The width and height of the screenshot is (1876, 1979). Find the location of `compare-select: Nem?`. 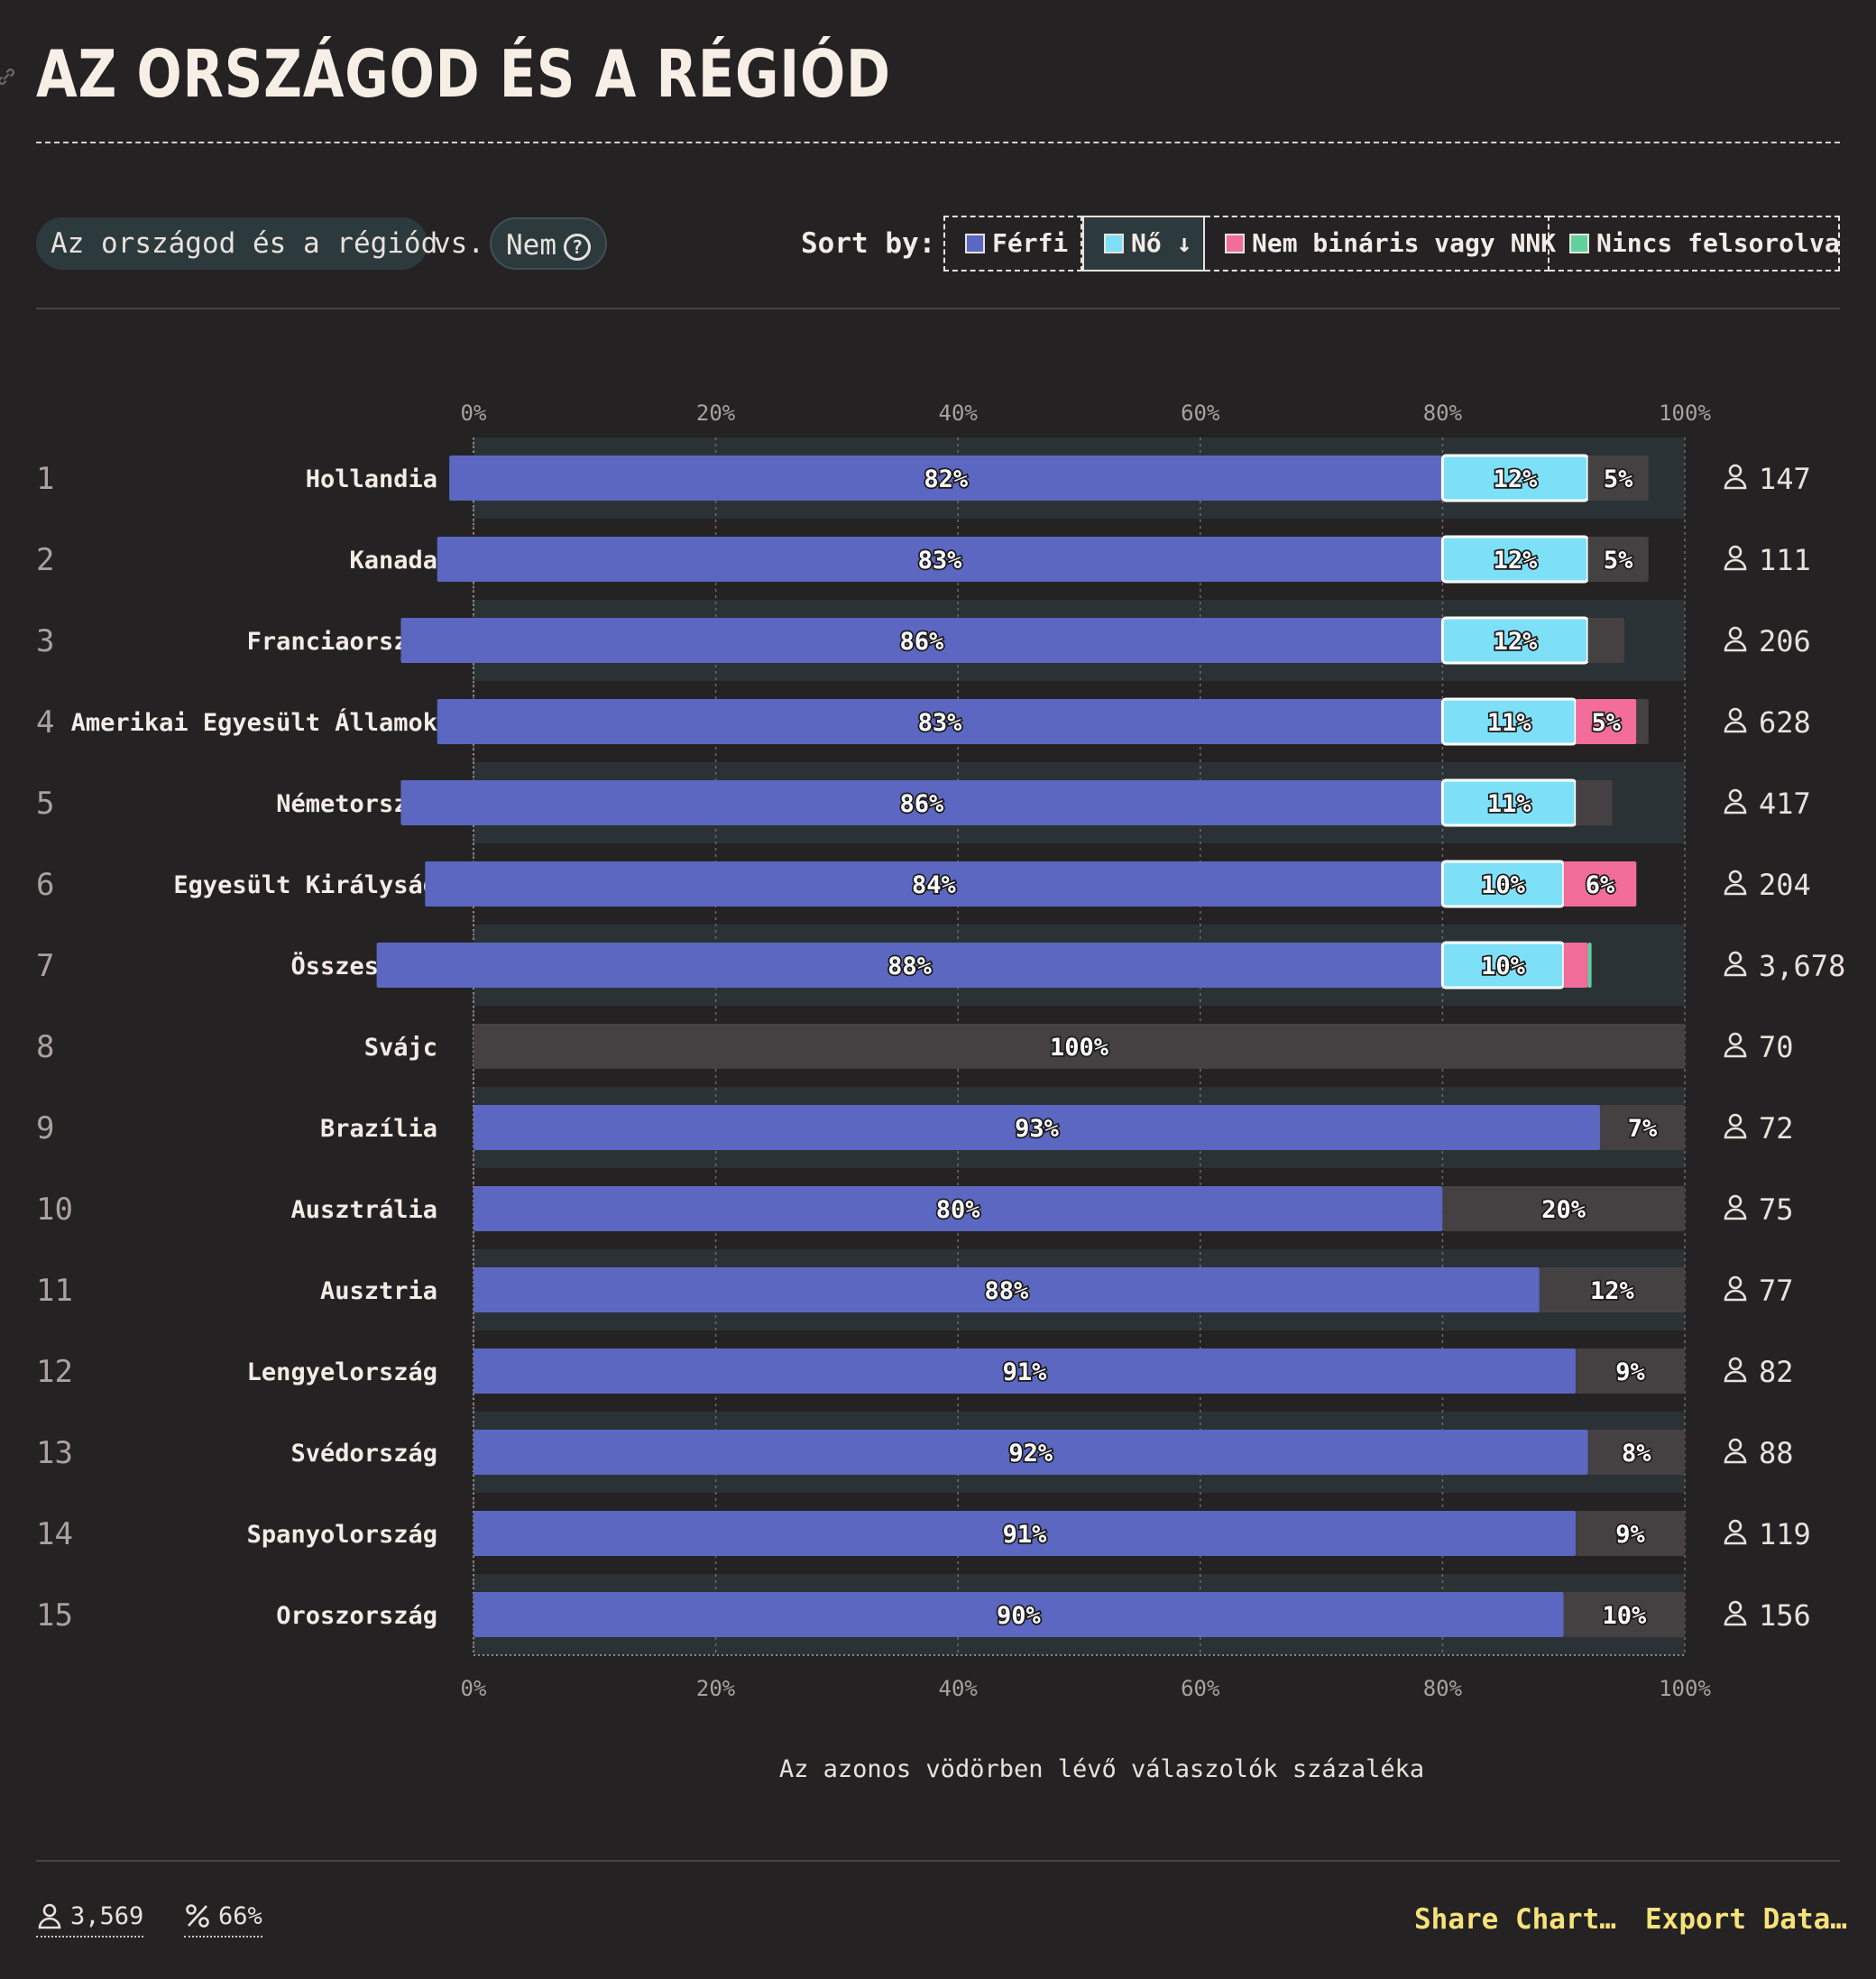

compare-select: Nem? is located at coordinates (548, 243).